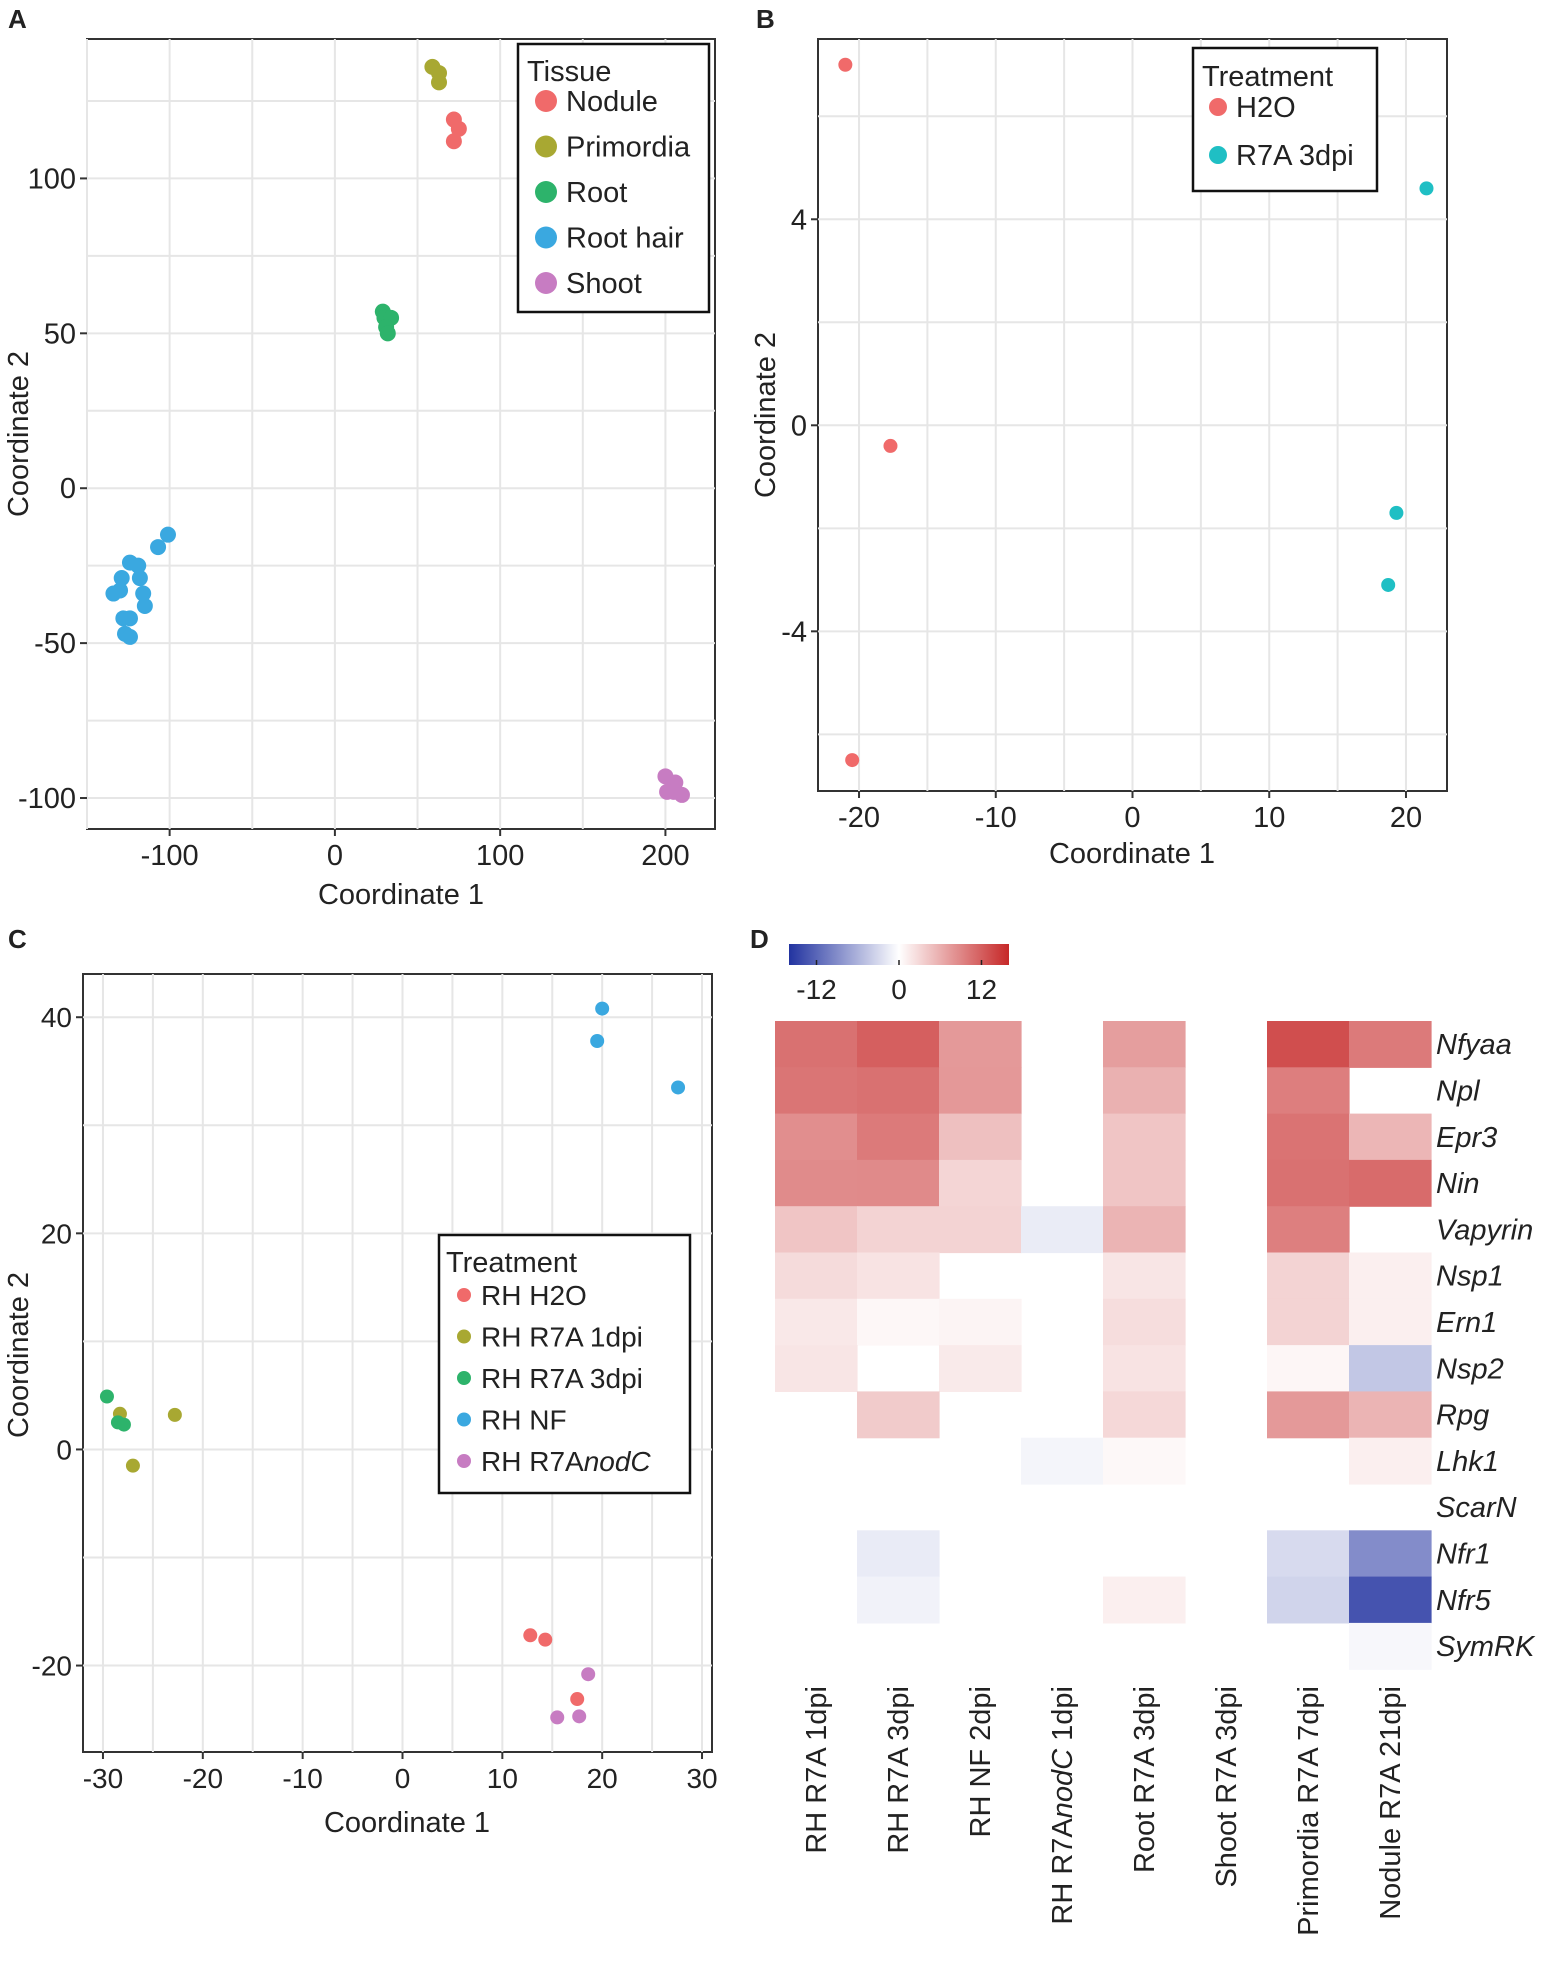  Describe the element at coordinates (500, 856) in the screenshot. I see `x-tick-label: 100` at that location.